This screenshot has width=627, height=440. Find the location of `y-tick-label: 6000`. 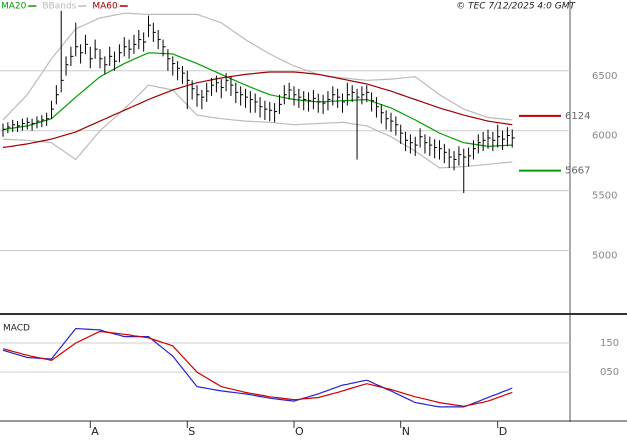

y-tick-label: 6000 is located at coordinates (604, 136).